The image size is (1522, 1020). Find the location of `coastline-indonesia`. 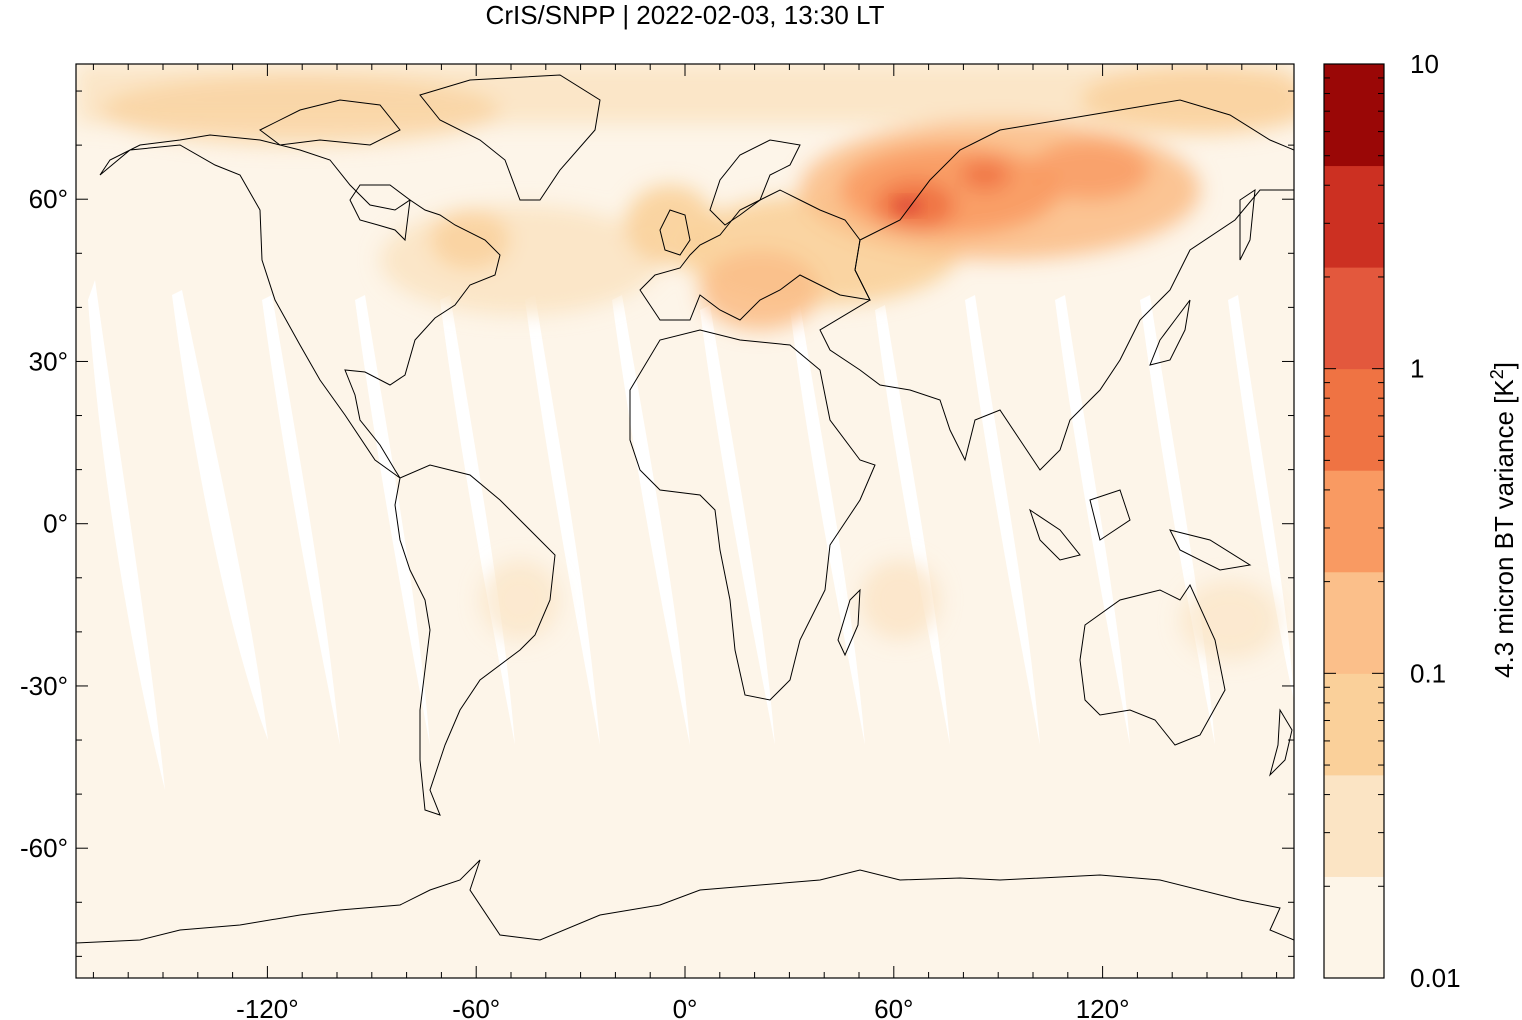

coastline-indonesia is located at coordinates (1055, 534).